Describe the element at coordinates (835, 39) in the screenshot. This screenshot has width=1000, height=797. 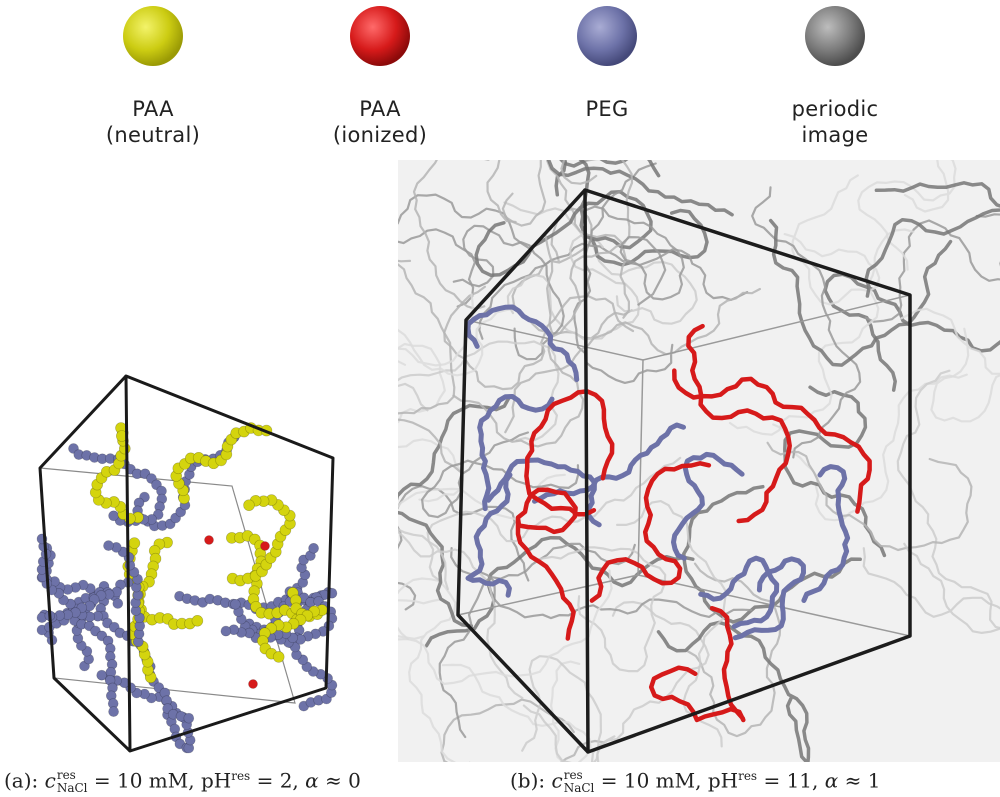
I see `periodic-image-sphere-icon` at that location.